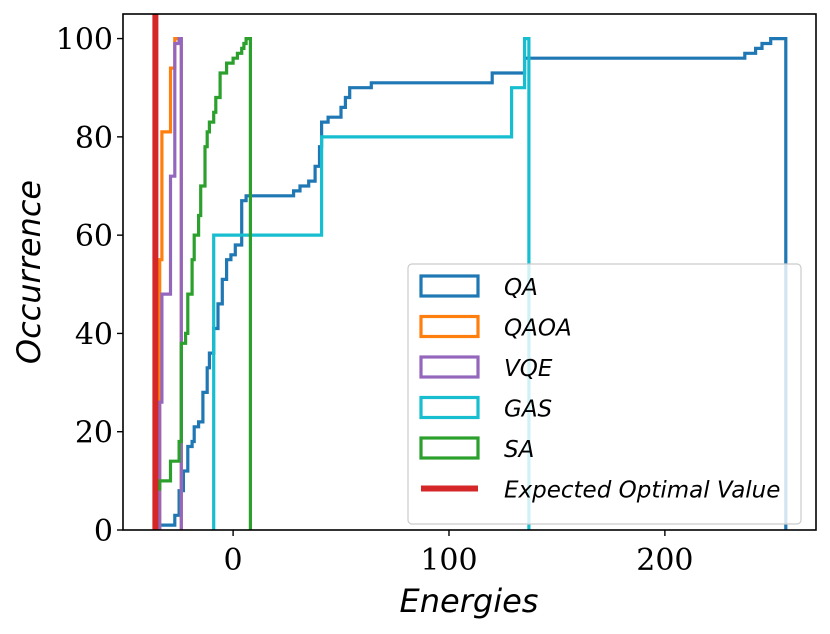 This screenshot has width=830, height=634. Describe the element at coordinates (94, 138) in the screenshot. I see `y-tick-label: 80` at that location.